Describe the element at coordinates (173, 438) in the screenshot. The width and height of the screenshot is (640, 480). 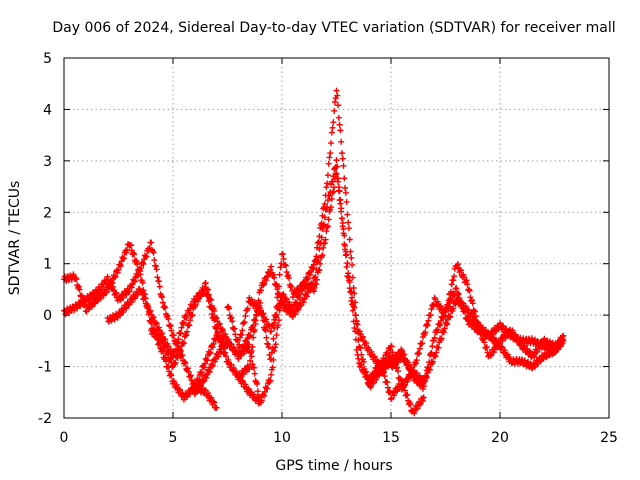
I see `x-tick-label: 5` at that location.